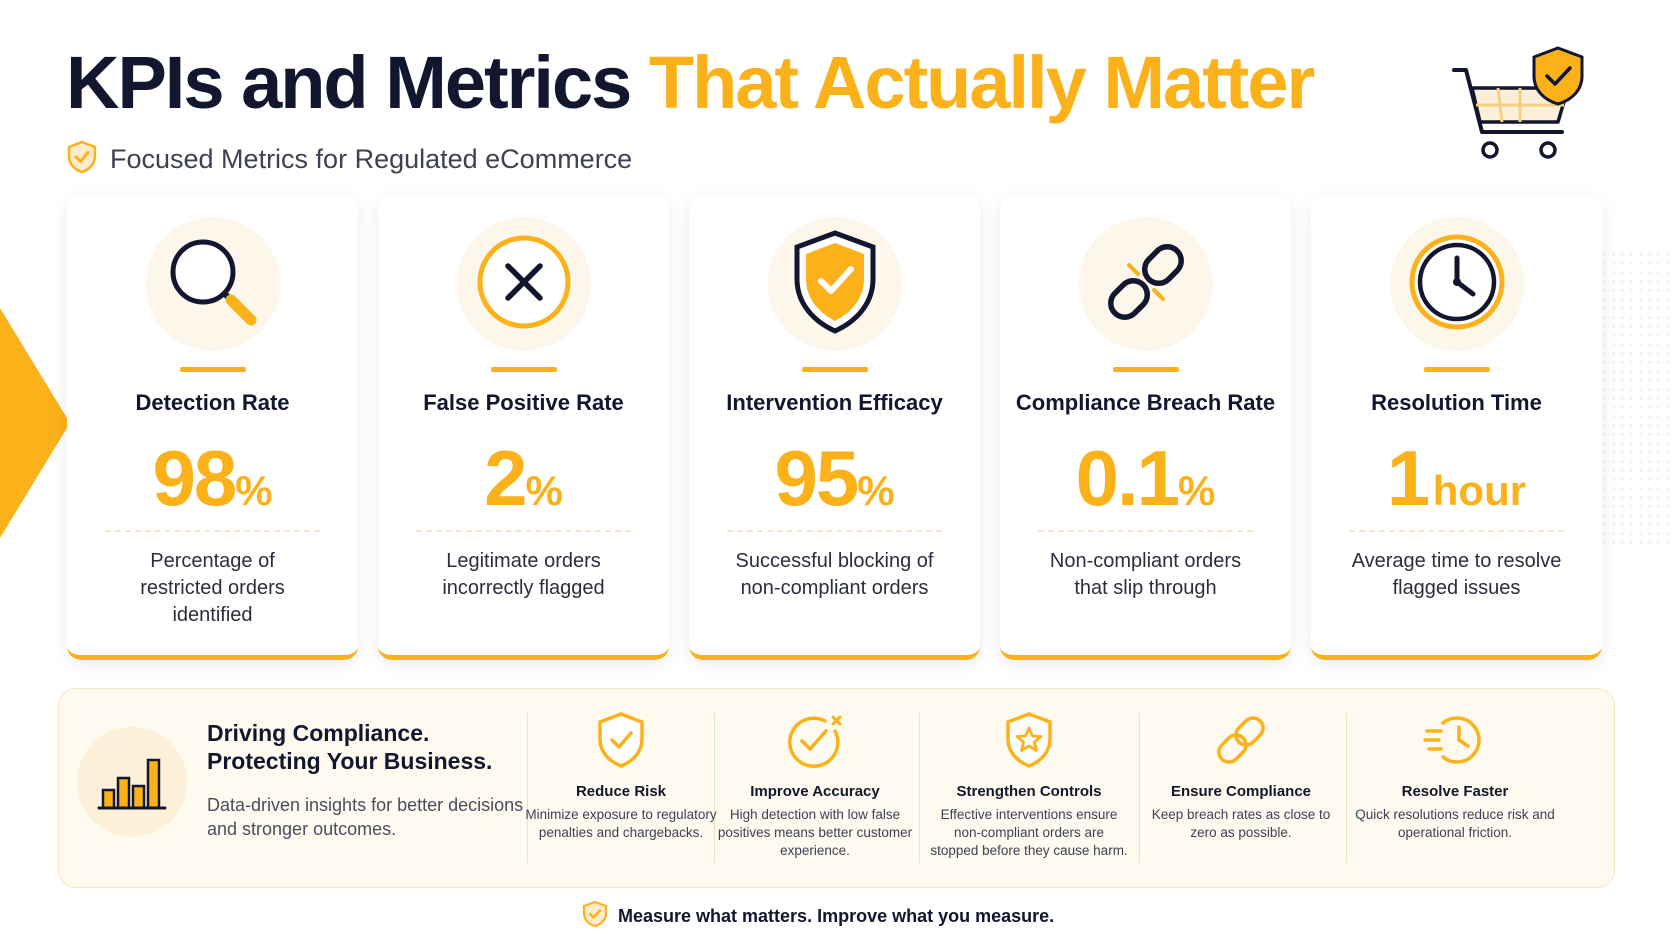 This screenshot has height=941, width=1672. Describe the element at coordinates (35, 423) in the screenshot. I see `decorative-triangle` at that location.